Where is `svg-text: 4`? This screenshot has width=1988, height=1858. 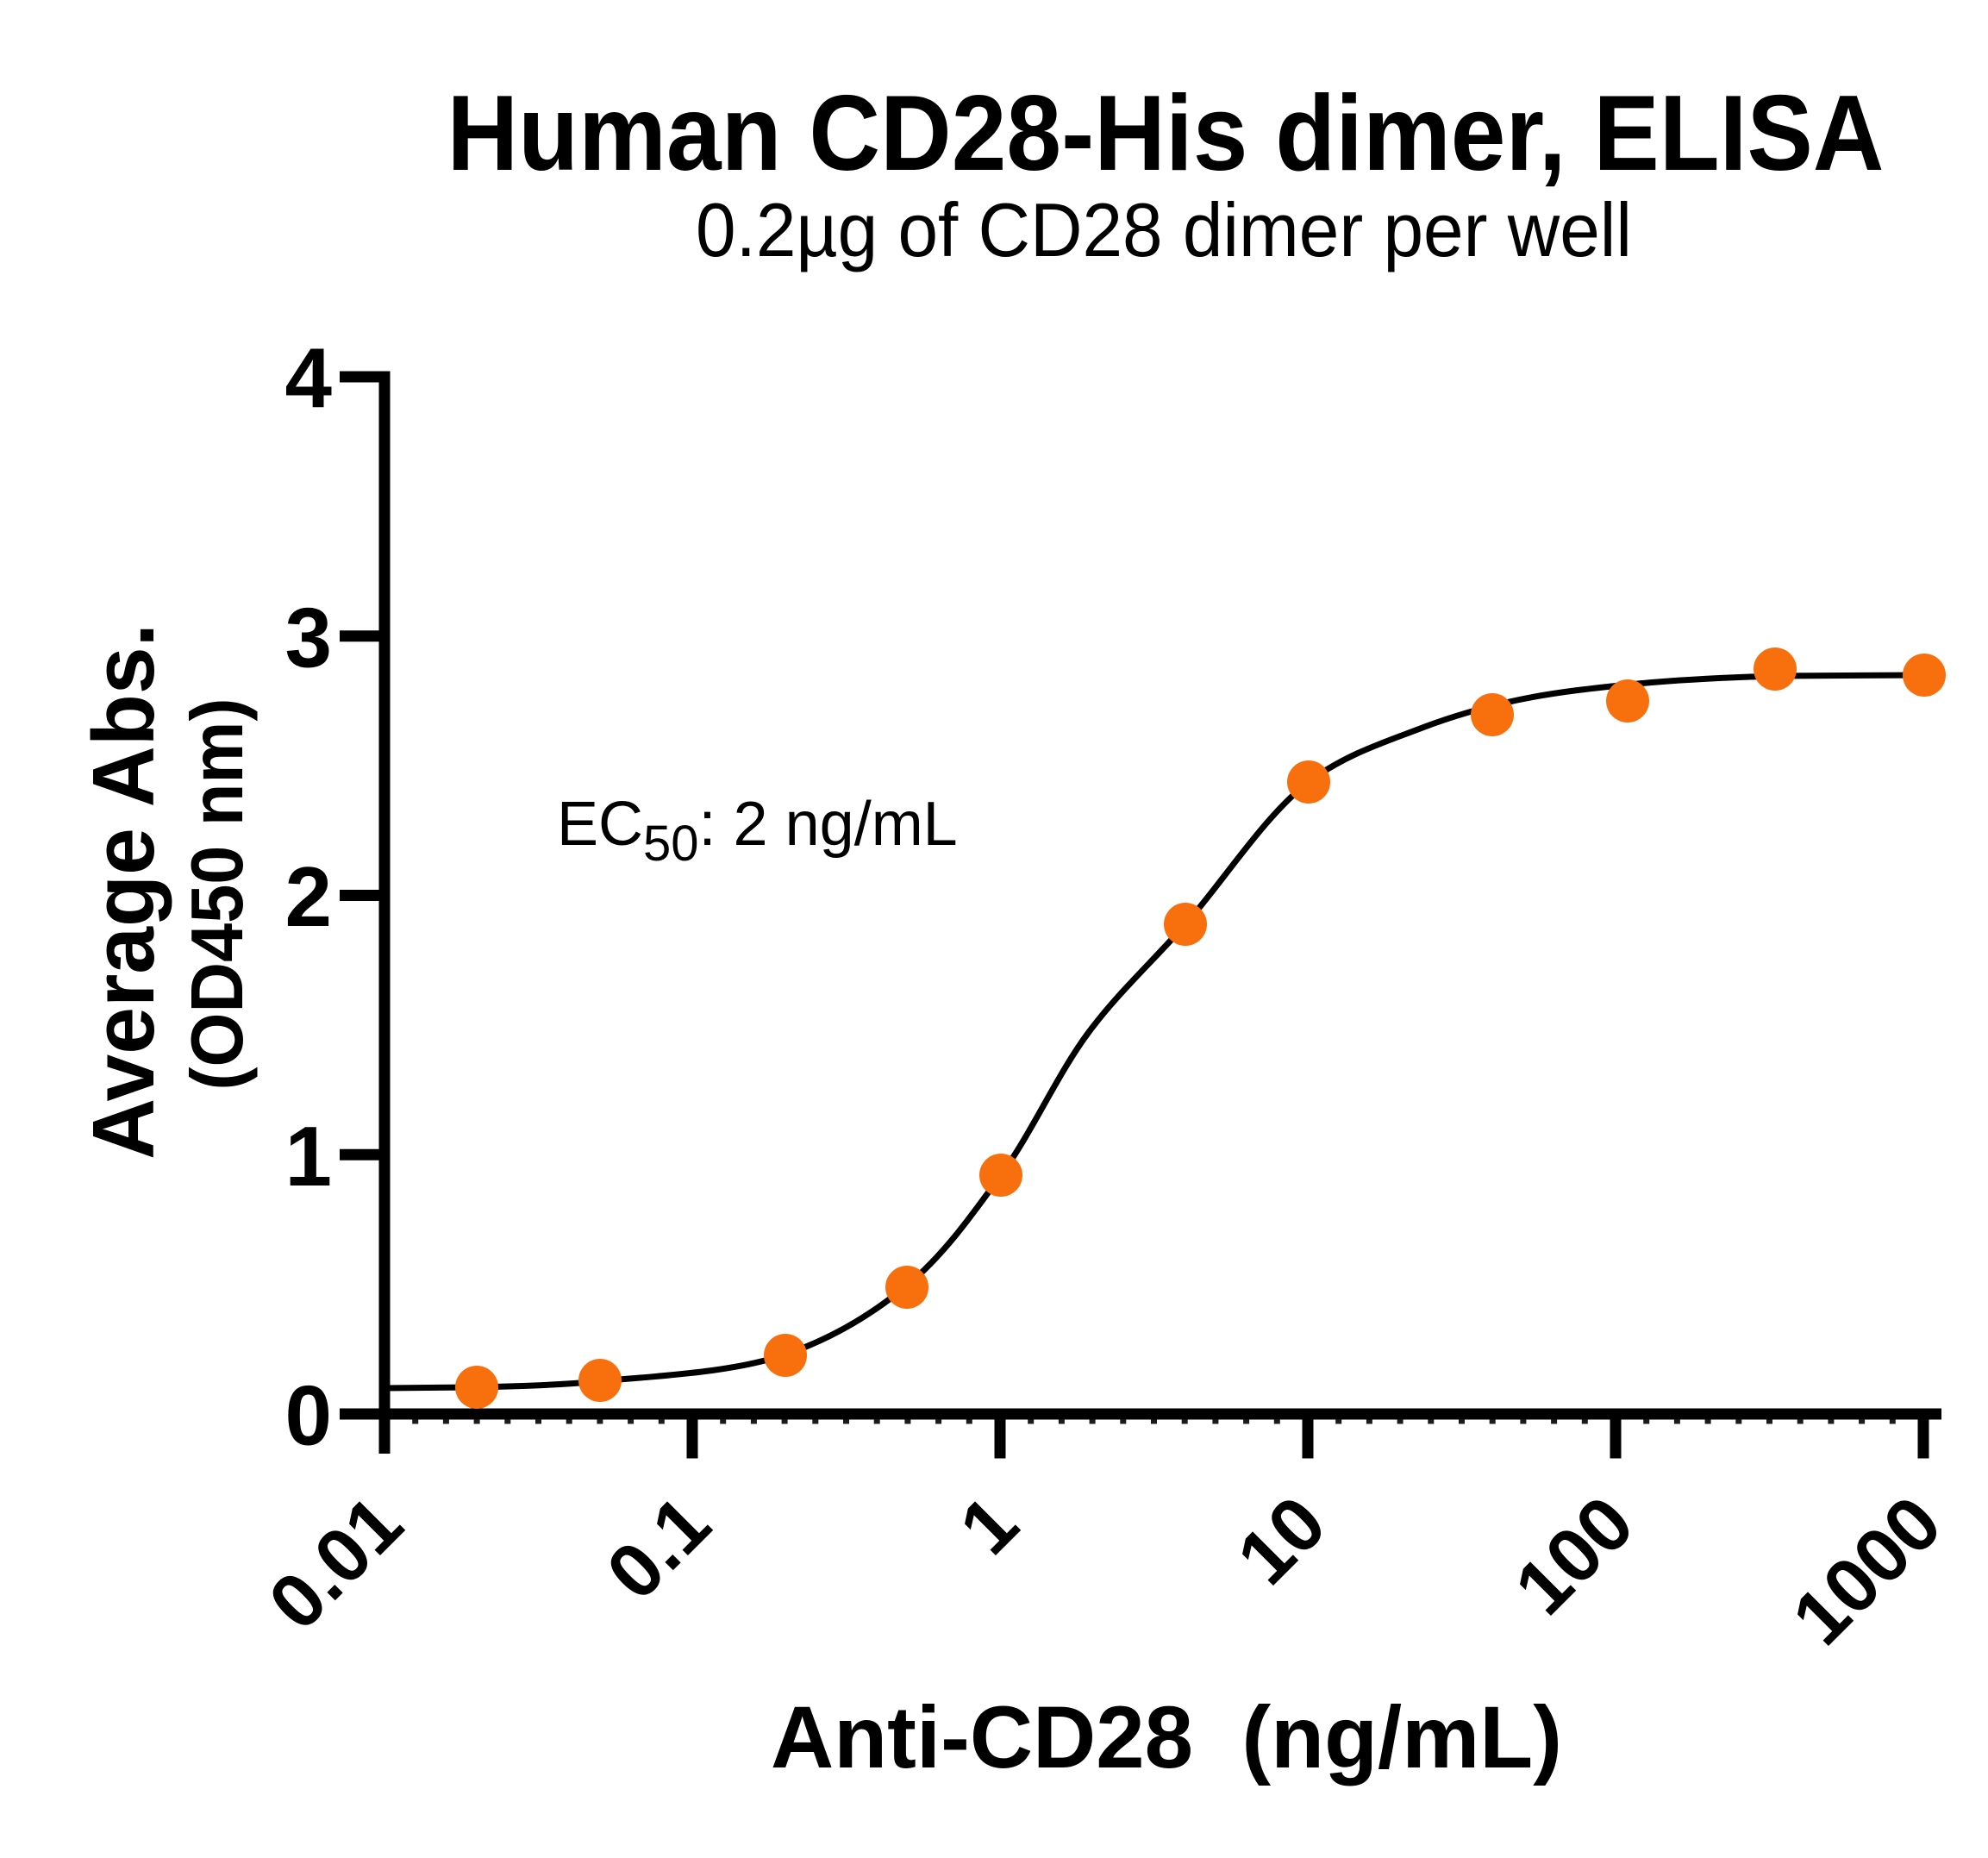
svg-text: 4 is located at coordinates (308, 379).